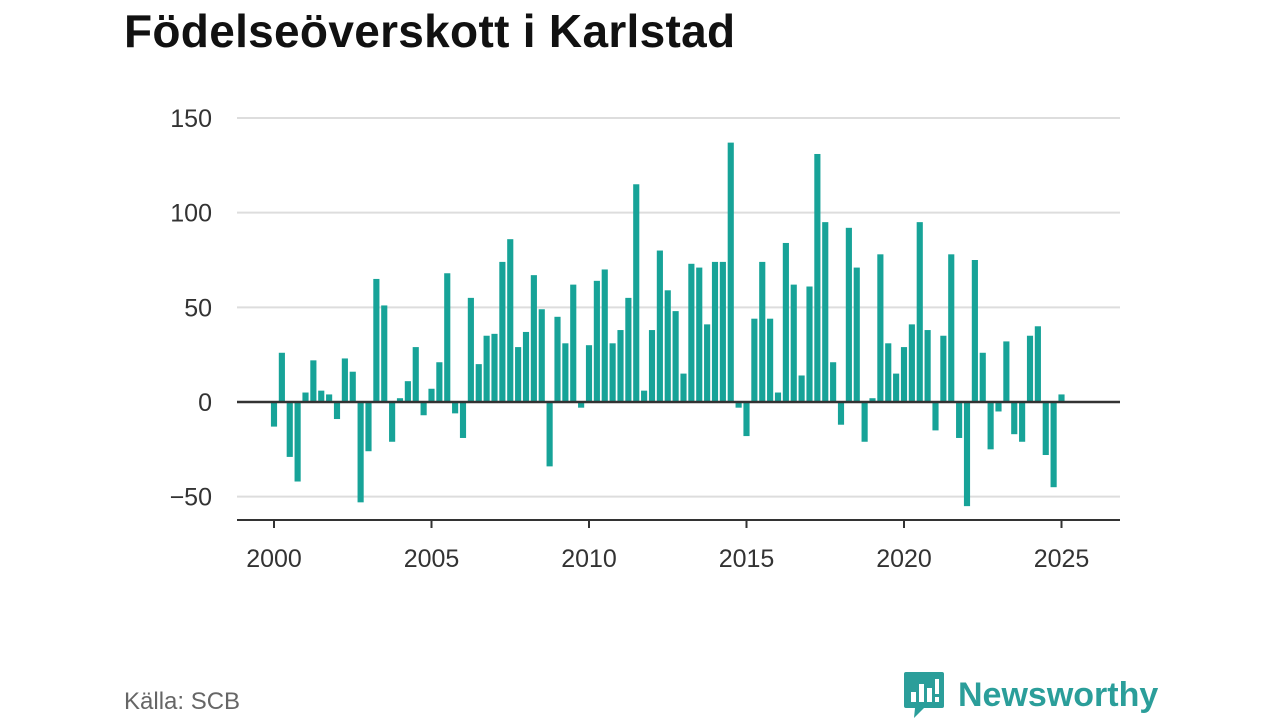 Image resolution: width=1280 pixels, height=720 pixels. I want to click on x-tick-label: 2015, so click(747, 559).